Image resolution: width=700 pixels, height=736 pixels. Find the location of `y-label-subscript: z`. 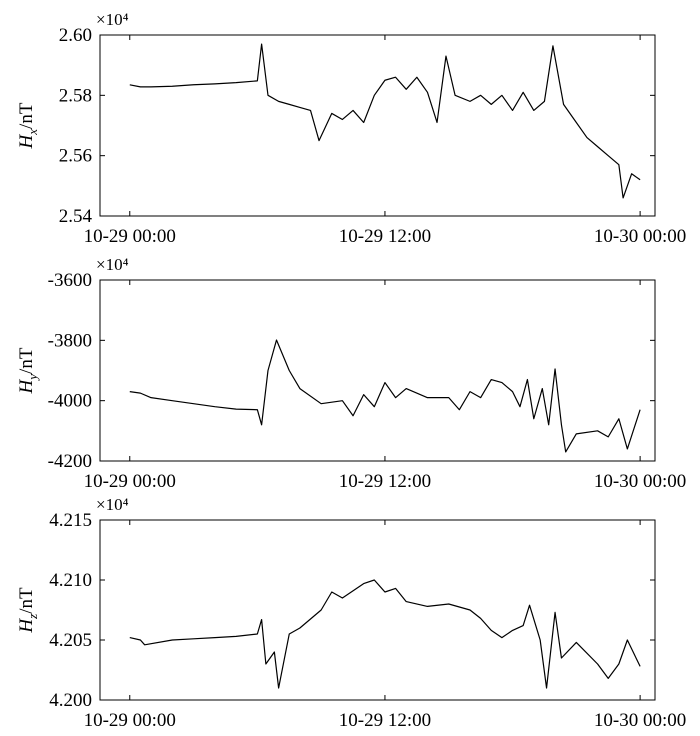

y-label-subscript: z is located at coordinates (32, 617).